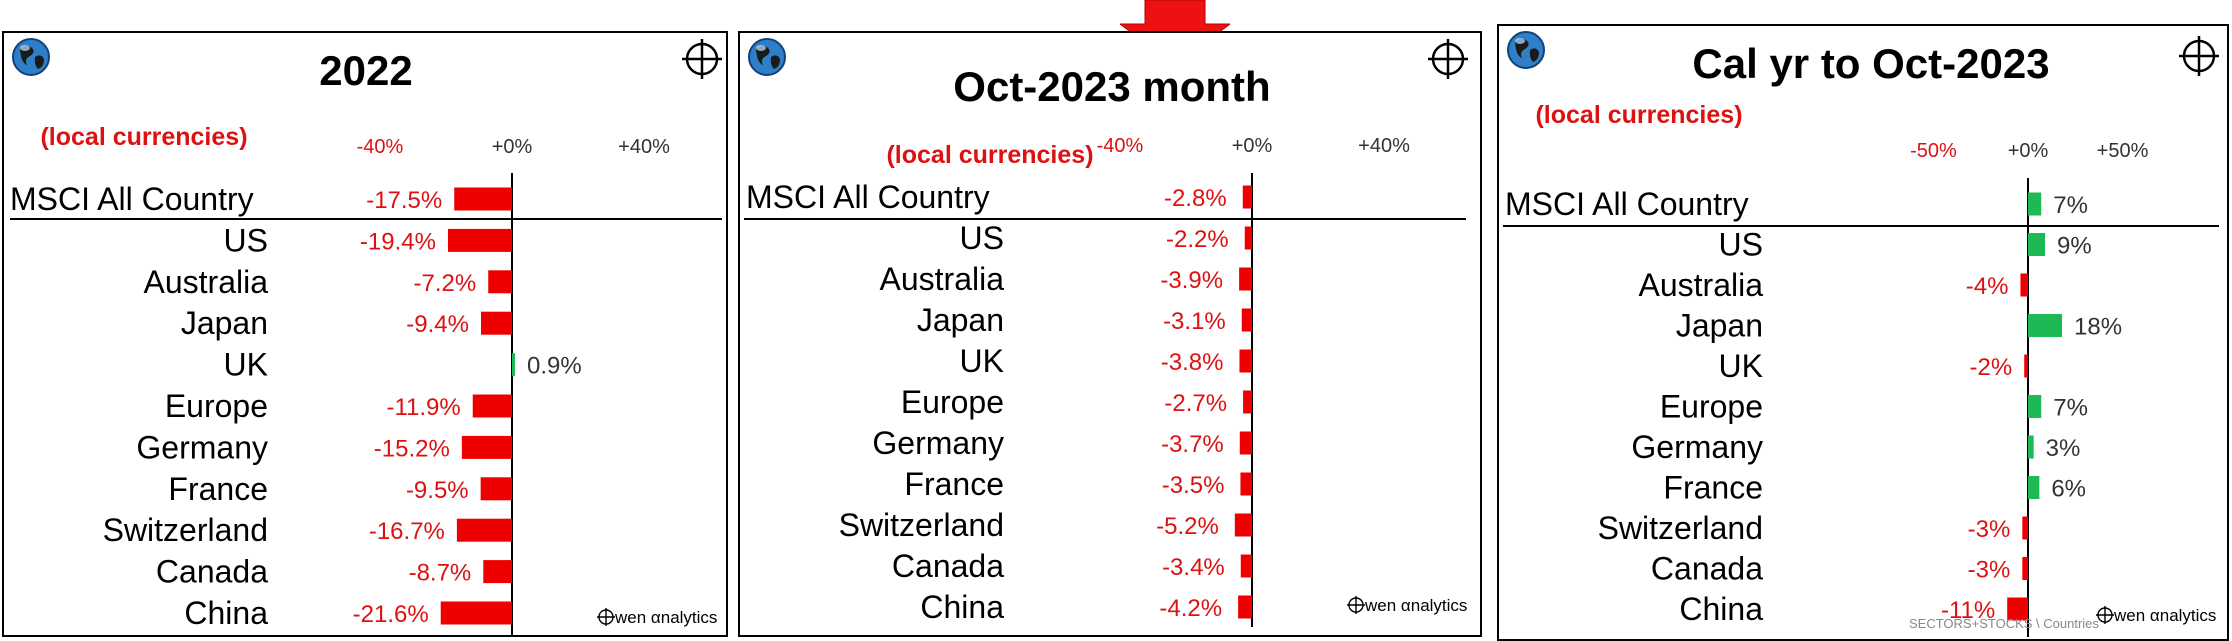 The width and height of the screenshot is (2232, 641). I want to click on value-label: -8.7%, so click(440, 573).